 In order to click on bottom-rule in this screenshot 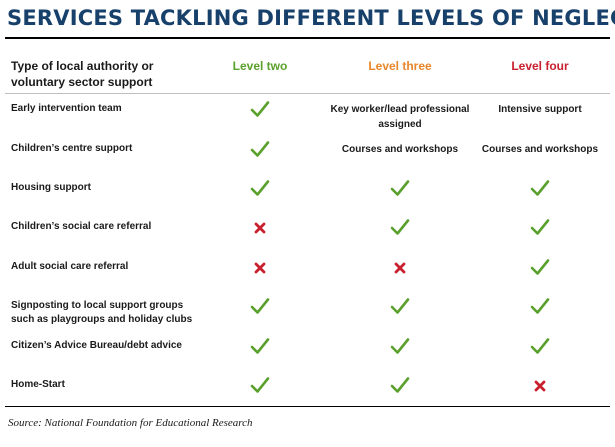, I will do `click(307, 406)`.